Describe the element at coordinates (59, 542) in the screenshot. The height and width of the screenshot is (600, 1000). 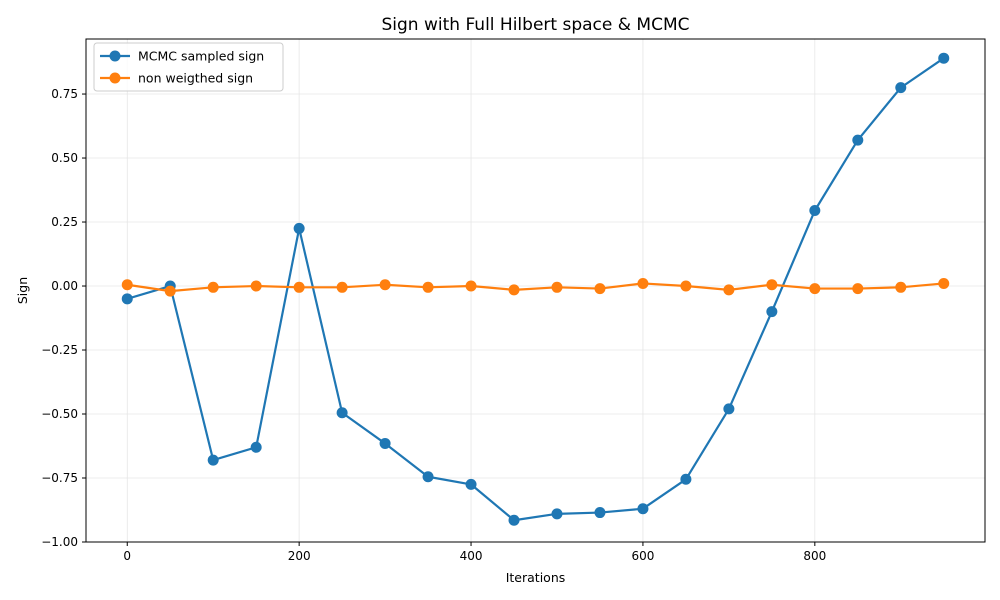
I see `y-tick-label: −1.00` at that location.